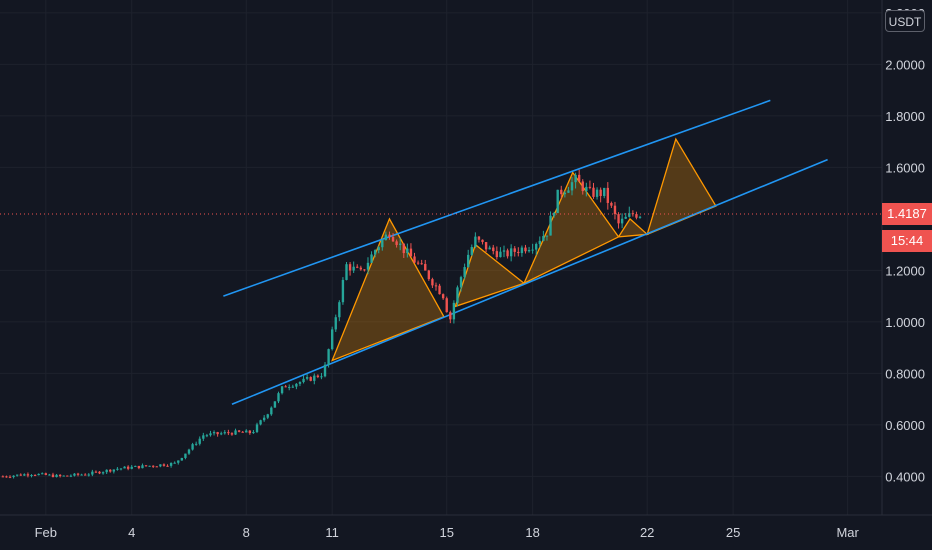  What do you see at coordinates (907, 241) in the screenshot?
I see `candle-countdown-value: 15:44` at bounding box center [907, 241].